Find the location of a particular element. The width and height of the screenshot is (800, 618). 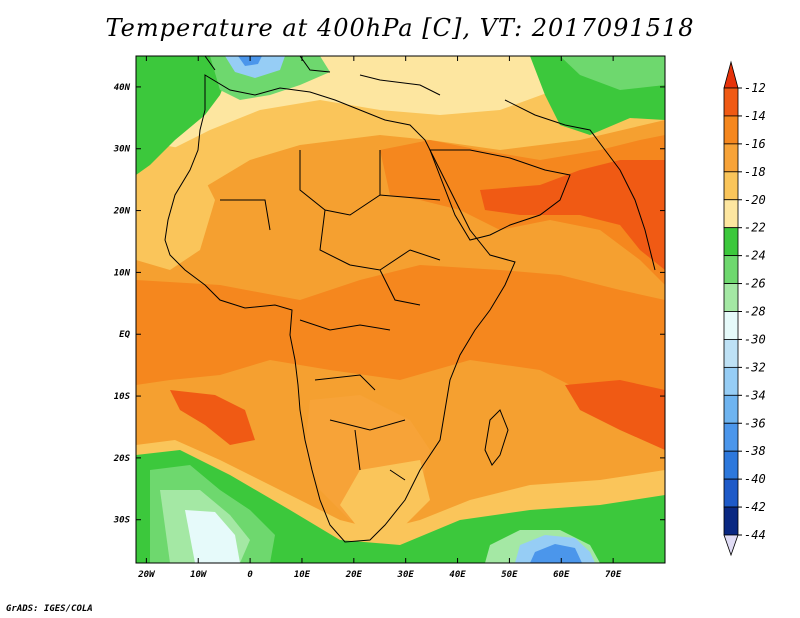

colorbar-label: -32 is located at coordinates (755, 367).